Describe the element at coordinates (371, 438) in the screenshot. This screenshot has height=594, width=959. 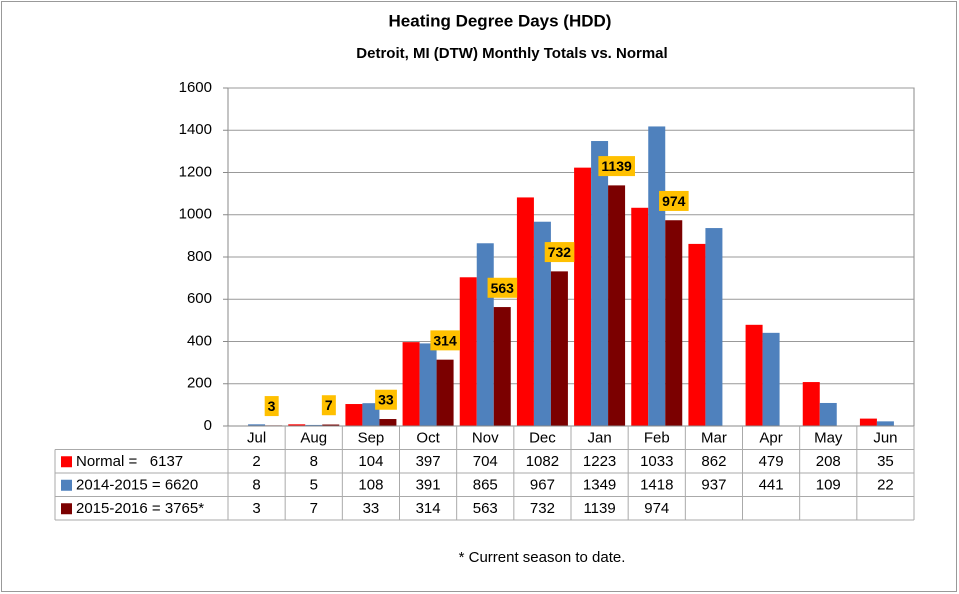
I see `x-tick-label: Sep` at that location.